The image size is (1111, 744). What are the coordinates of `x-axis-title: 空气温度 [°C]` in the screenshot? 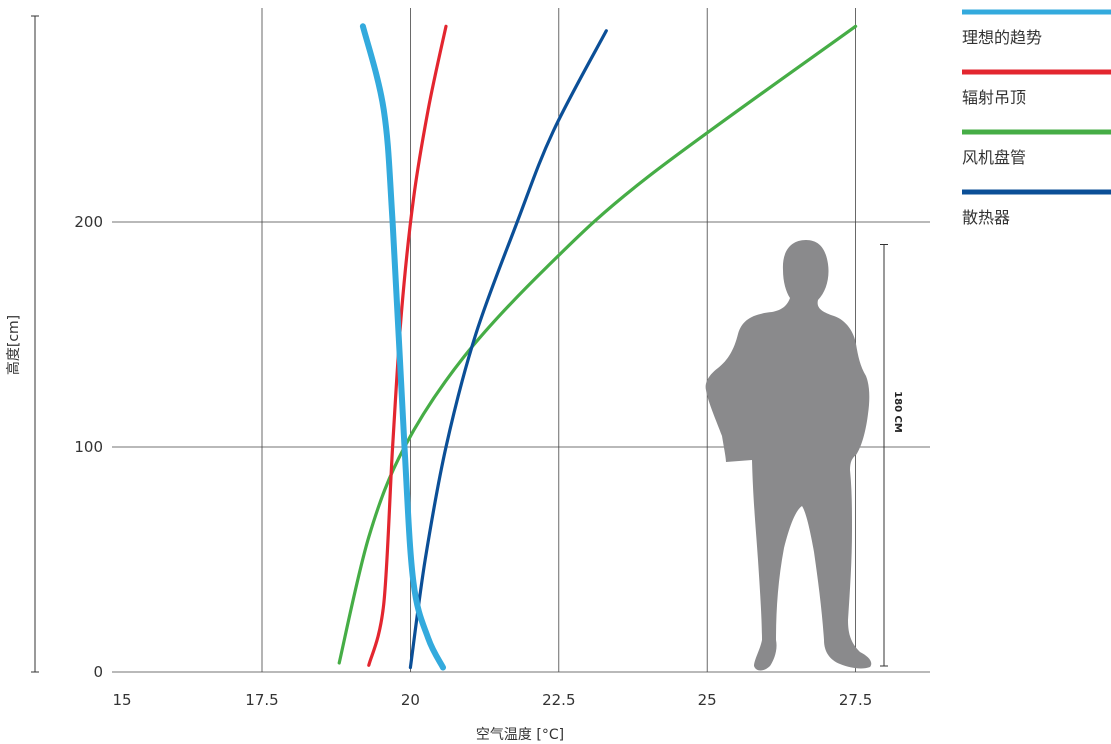 It's located at (520, 735).